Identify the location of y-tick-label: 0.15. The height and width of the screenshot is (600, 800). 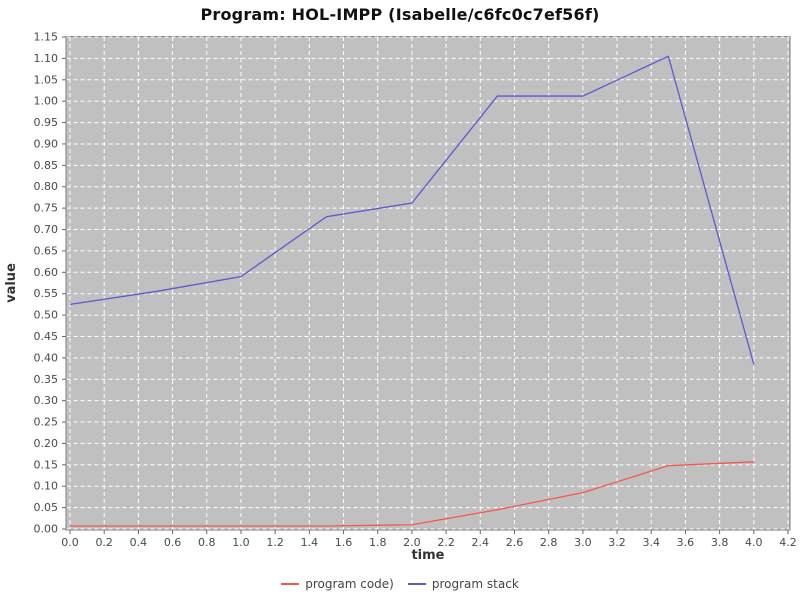
(46, 464).